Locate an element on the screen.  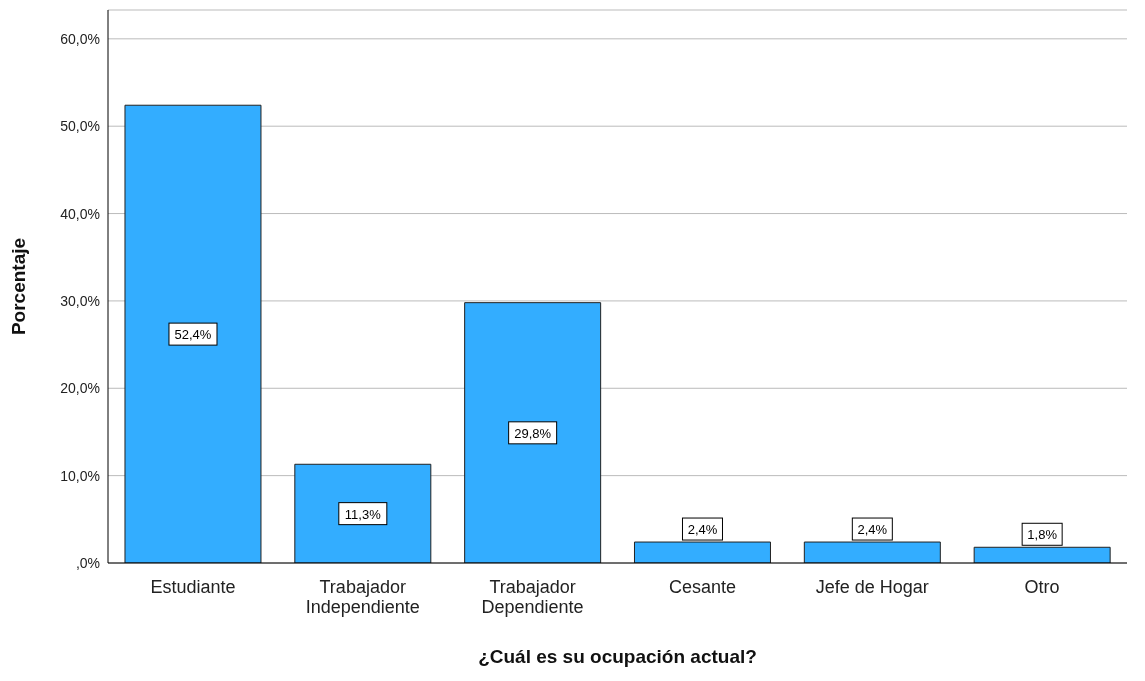
x-tick-label: Estudiante is located at coordinates (193, 587).